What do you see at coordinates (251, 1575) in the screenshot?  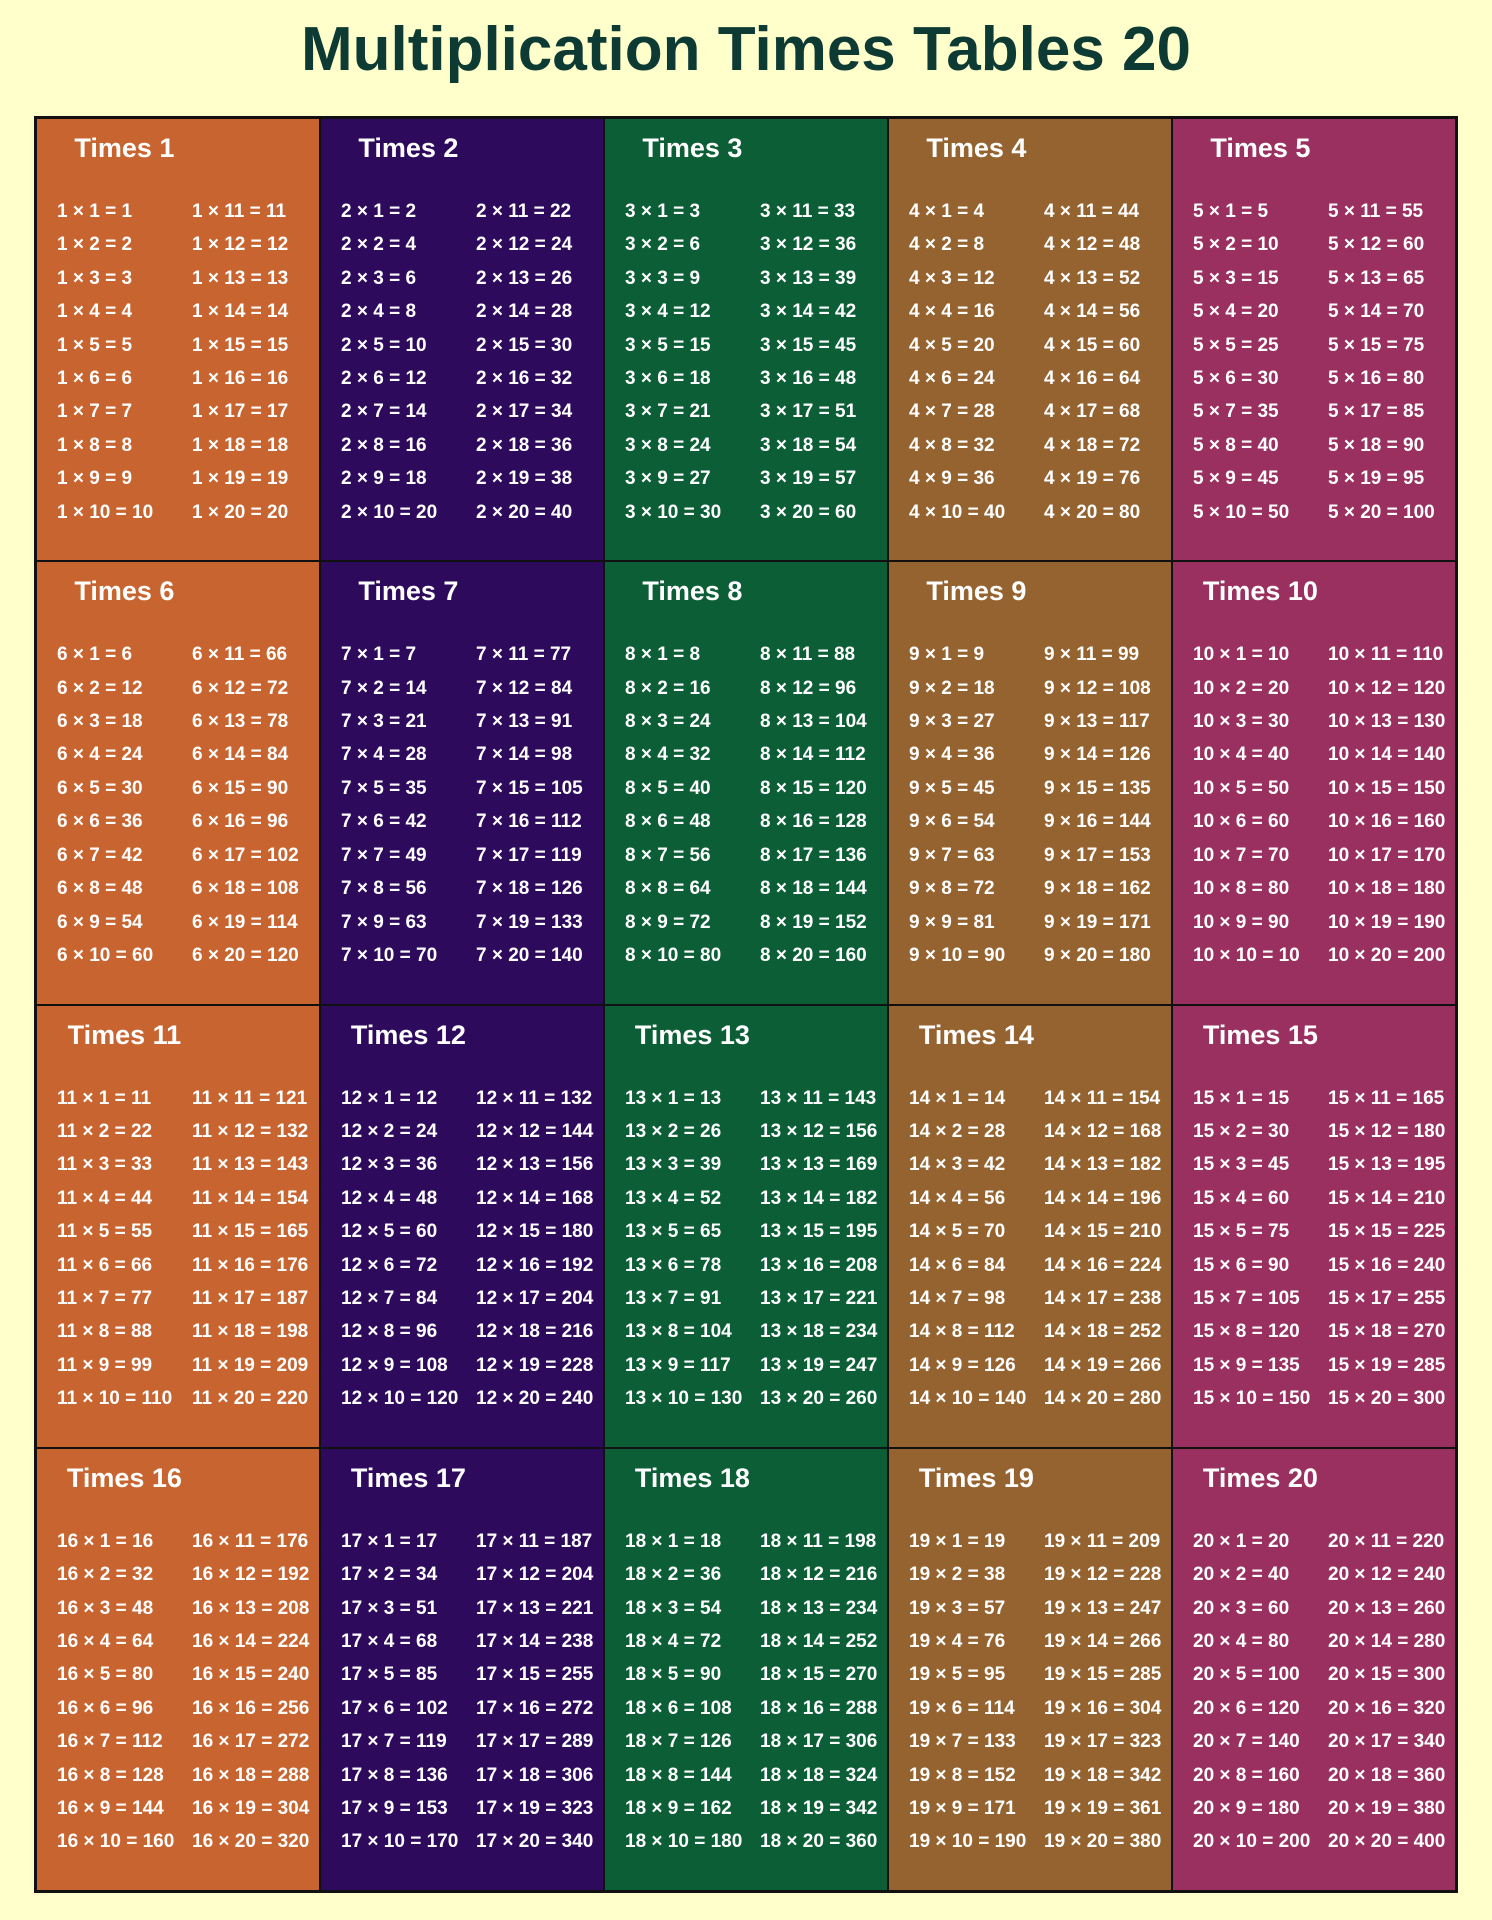 I see `equation: 16 × 12 = 192` at bounding box center [251, 1575].